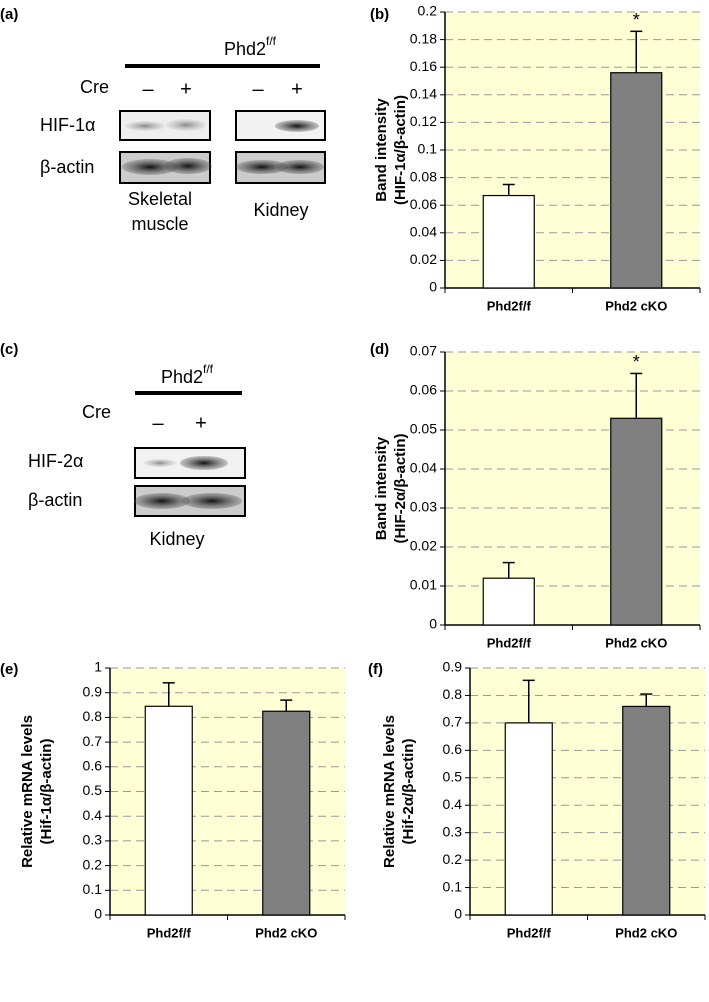 Image resolution: width=709 pixels, height=1002 pixels. What do you see at coordinates (423, 585) in the screenshot?
I see `y-tick-label: 0.01` at bounding box center [423, 585].